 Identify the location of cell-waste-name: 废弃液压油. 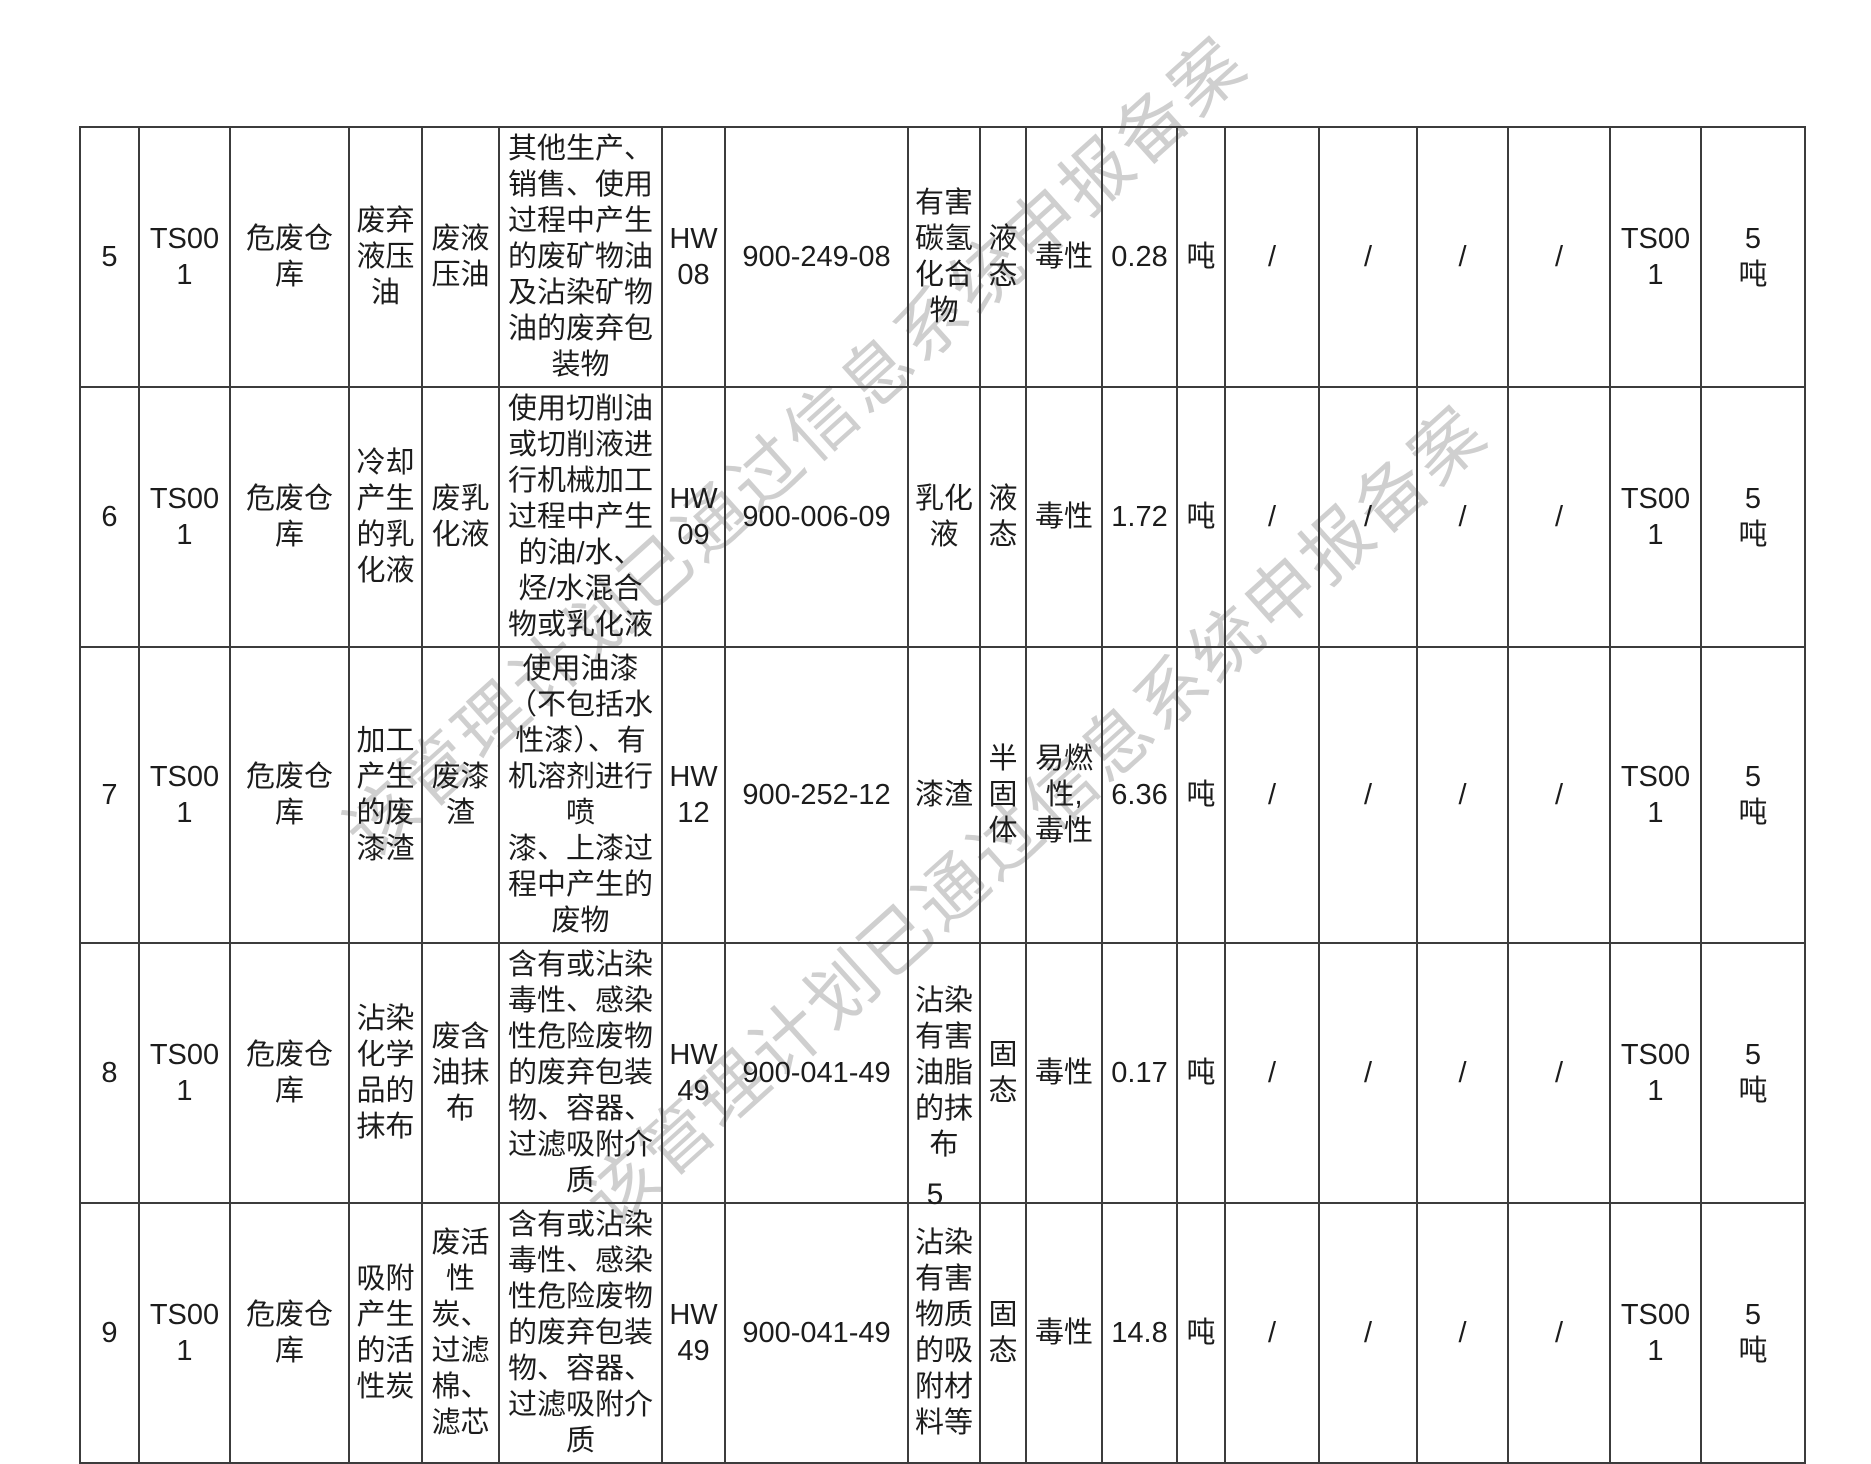
(385, 257).